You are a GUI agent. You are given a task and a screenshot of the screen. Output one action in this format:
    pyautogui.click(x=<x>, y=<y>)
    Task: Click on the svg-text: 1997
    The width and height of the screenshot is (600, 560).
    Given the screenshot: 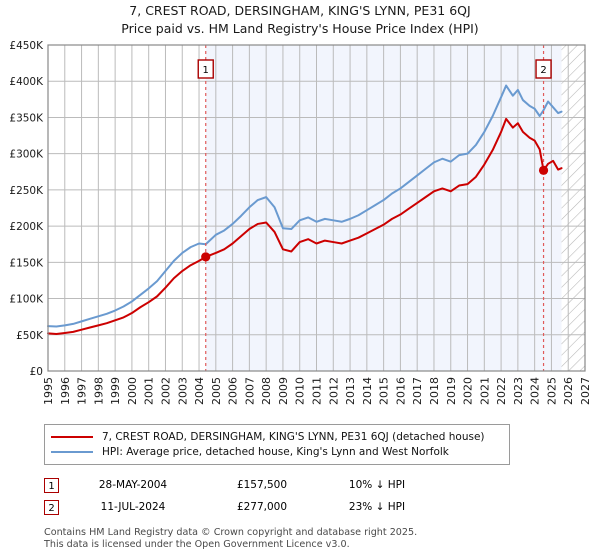 What is the action you would take?
    pyautogui.click(x=82, y=391)
    